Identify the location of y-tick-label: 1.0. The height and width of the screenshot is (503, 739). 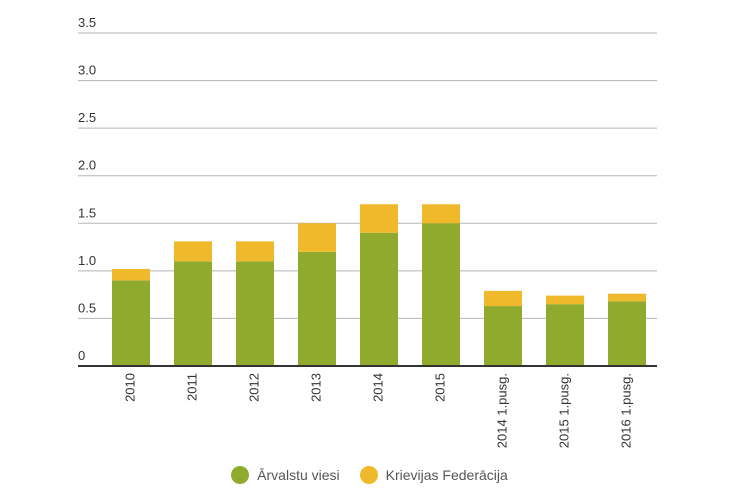
(87, 260).